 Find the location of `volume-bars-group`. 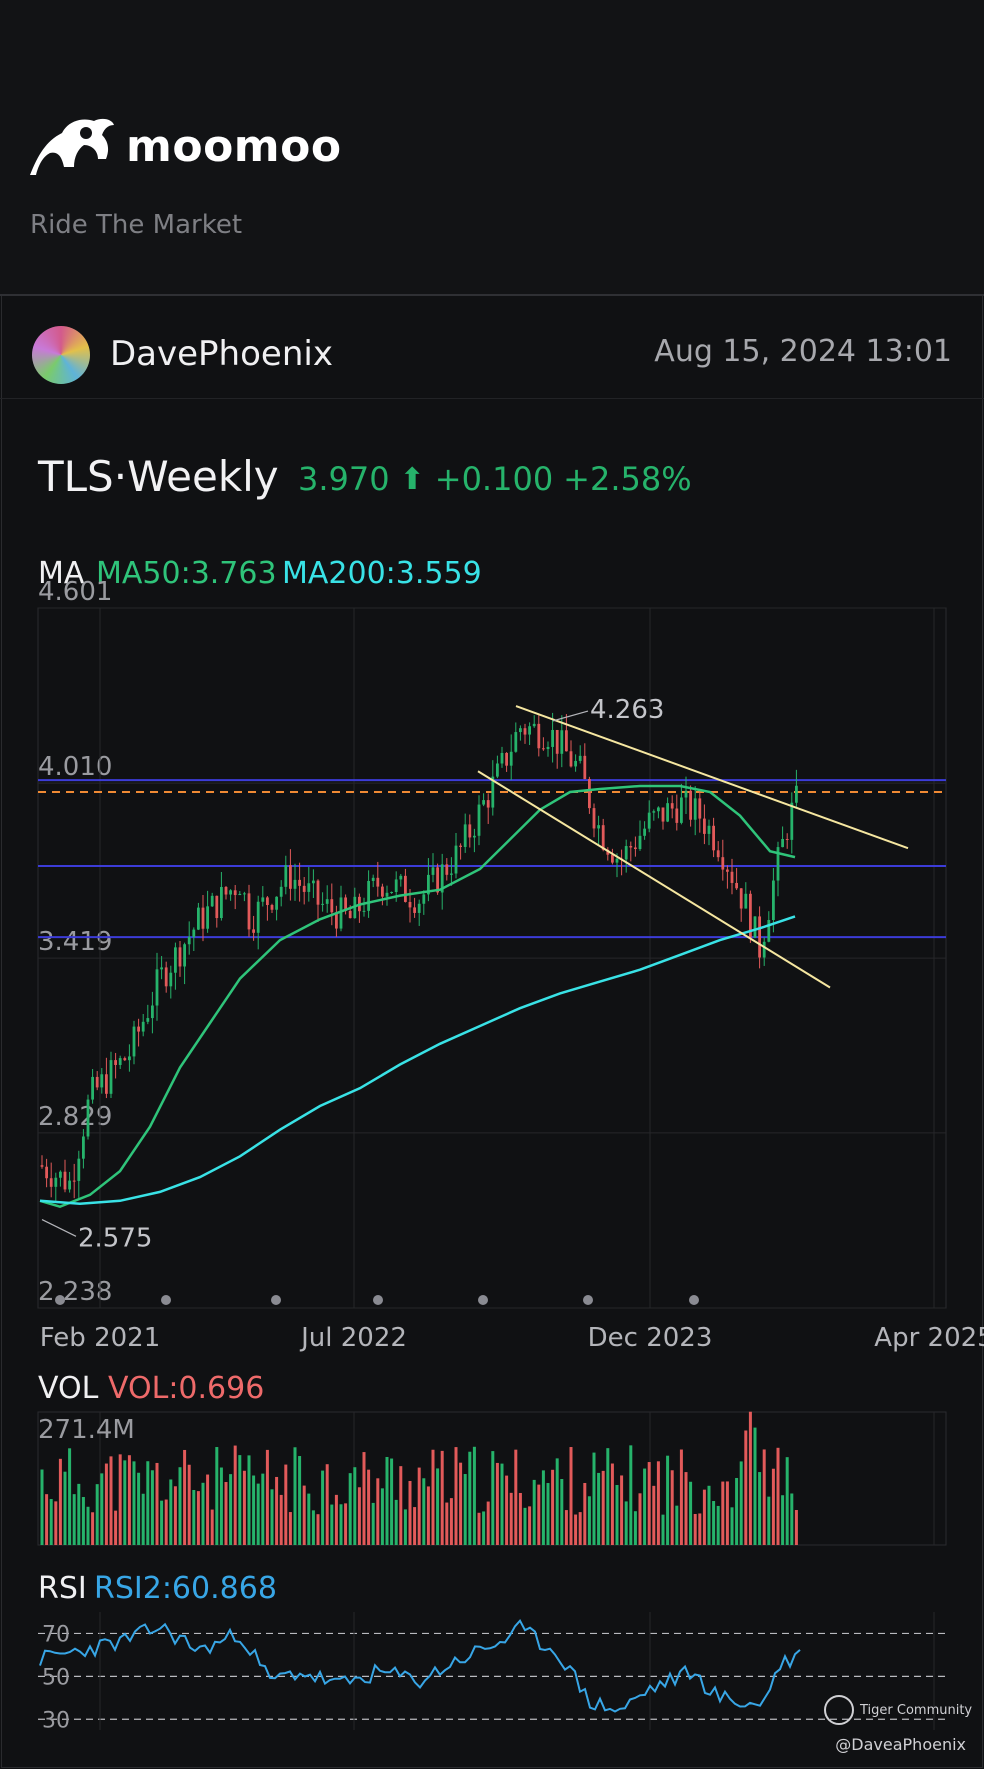

volume-bars-group is located at coordinates (419, 1478).